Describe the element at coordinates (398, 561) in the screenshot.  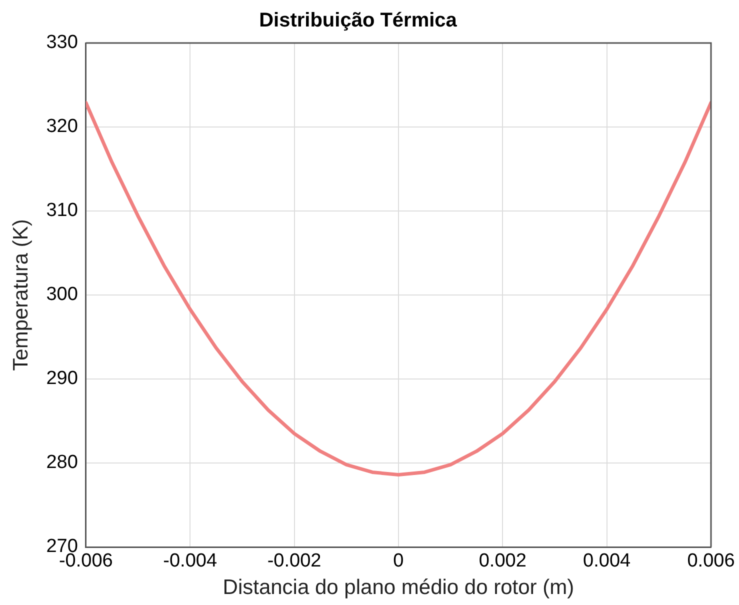
I see `x-tick-label: 0` at that location.